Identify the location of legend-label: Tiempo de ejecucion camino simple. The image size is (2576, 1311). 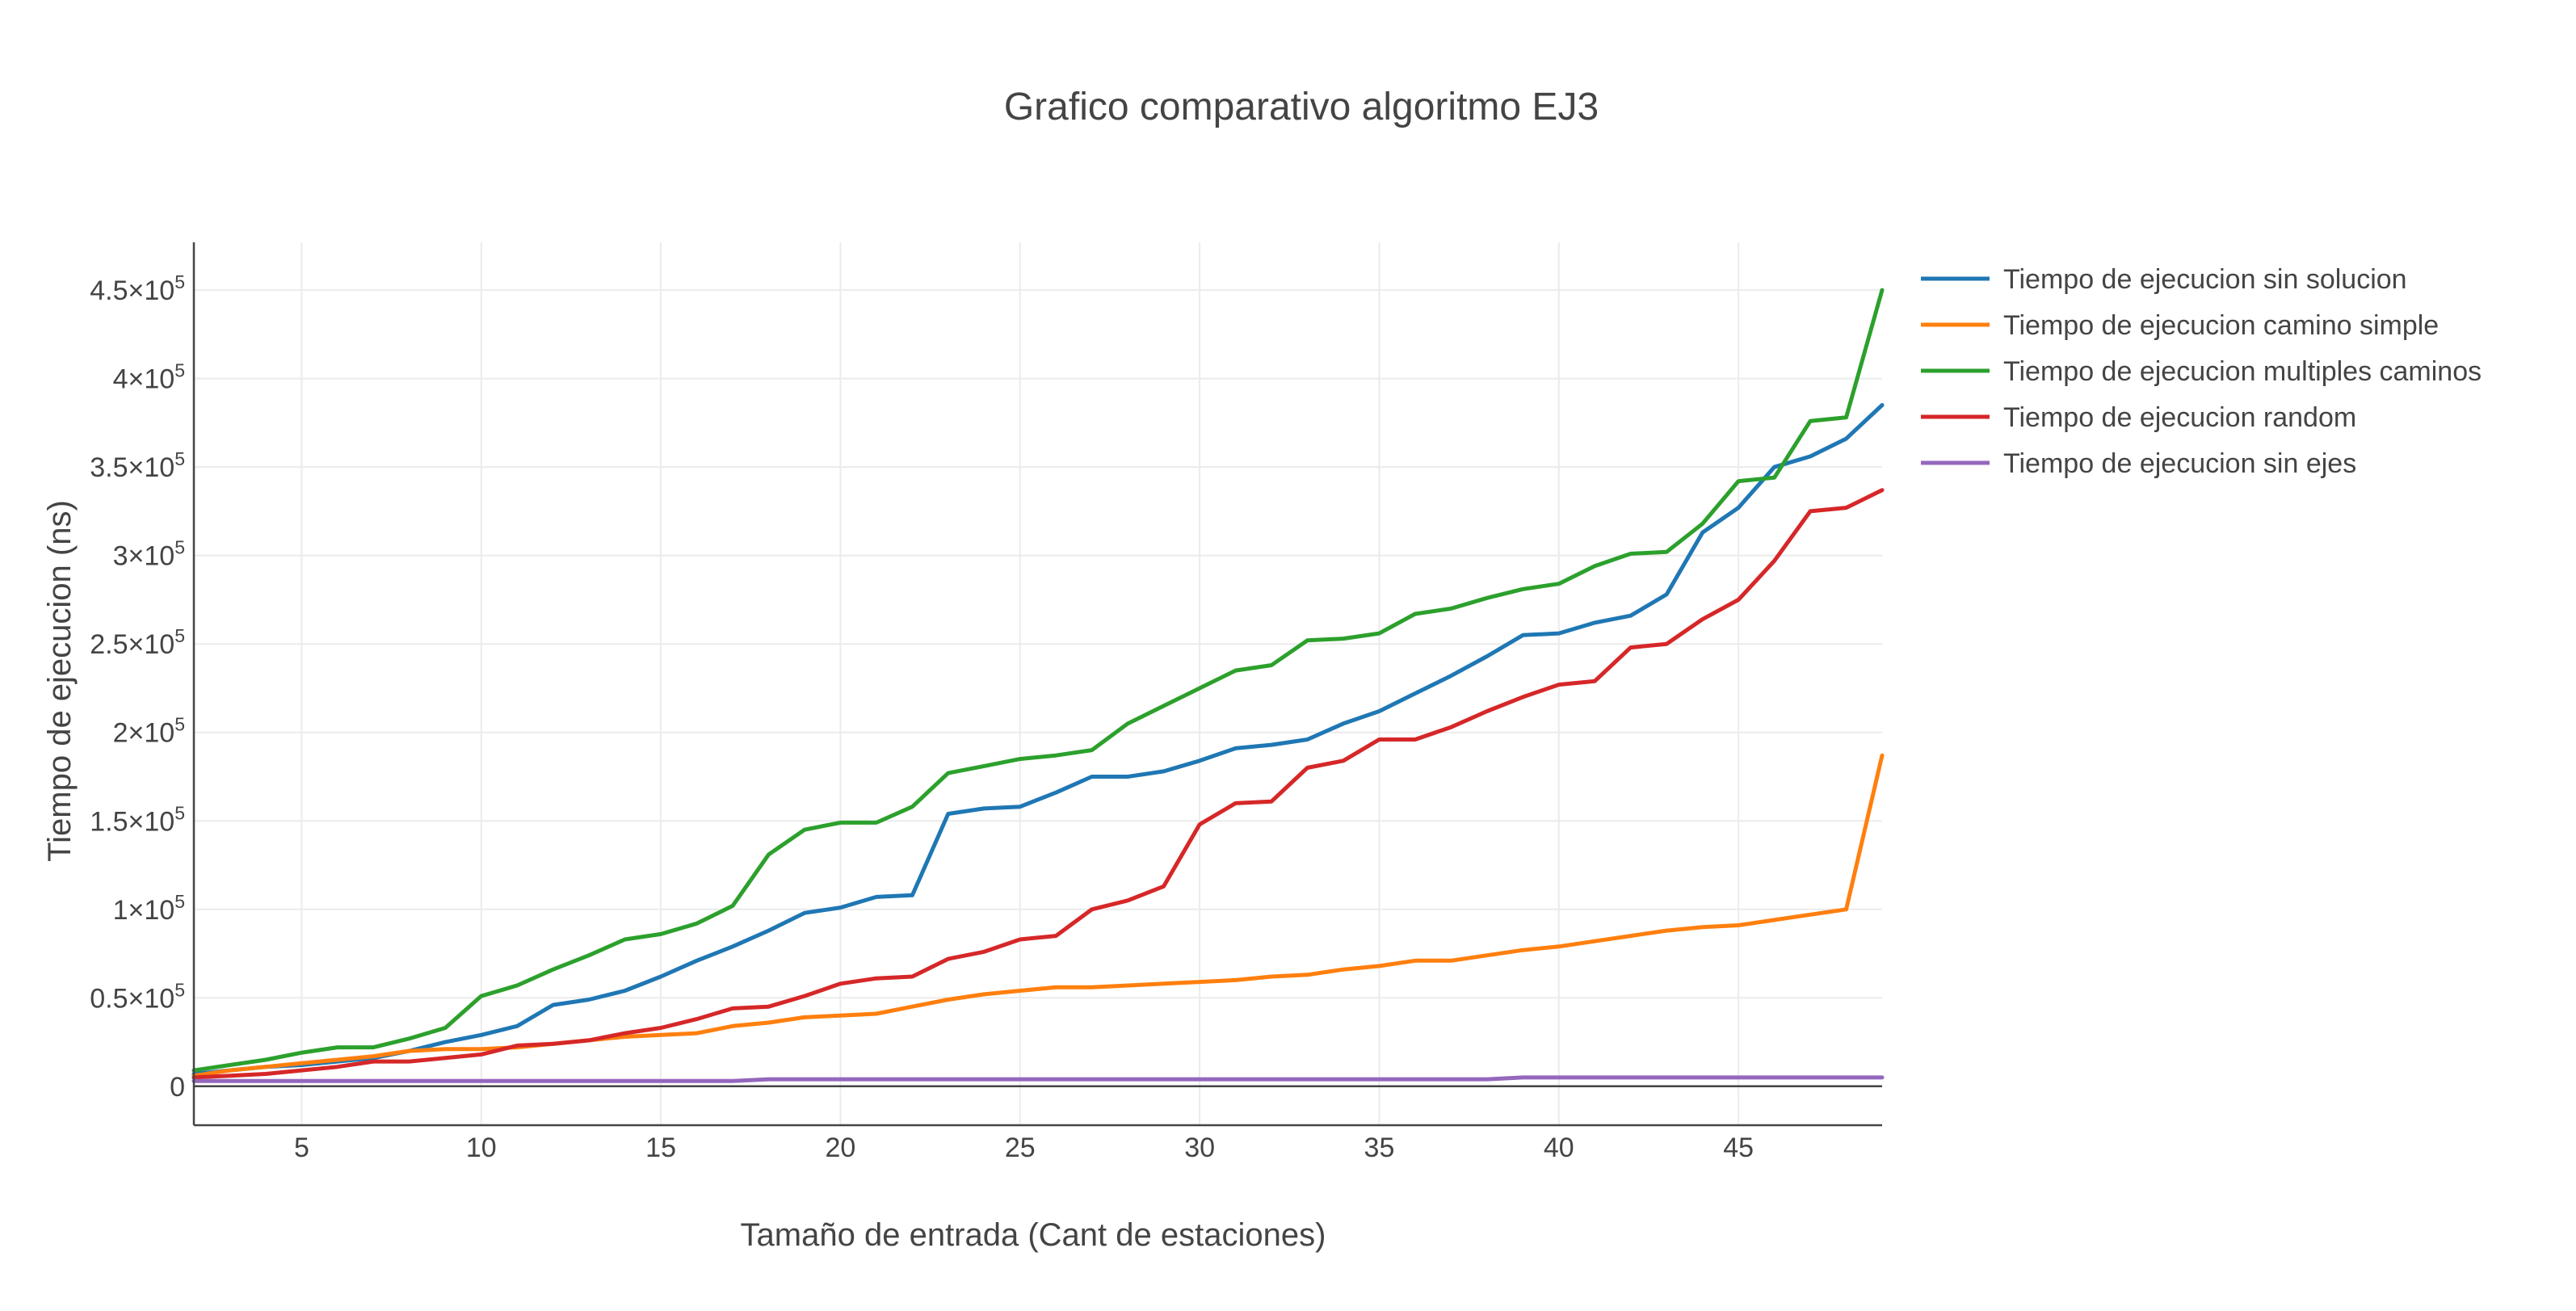
(2221, 325).